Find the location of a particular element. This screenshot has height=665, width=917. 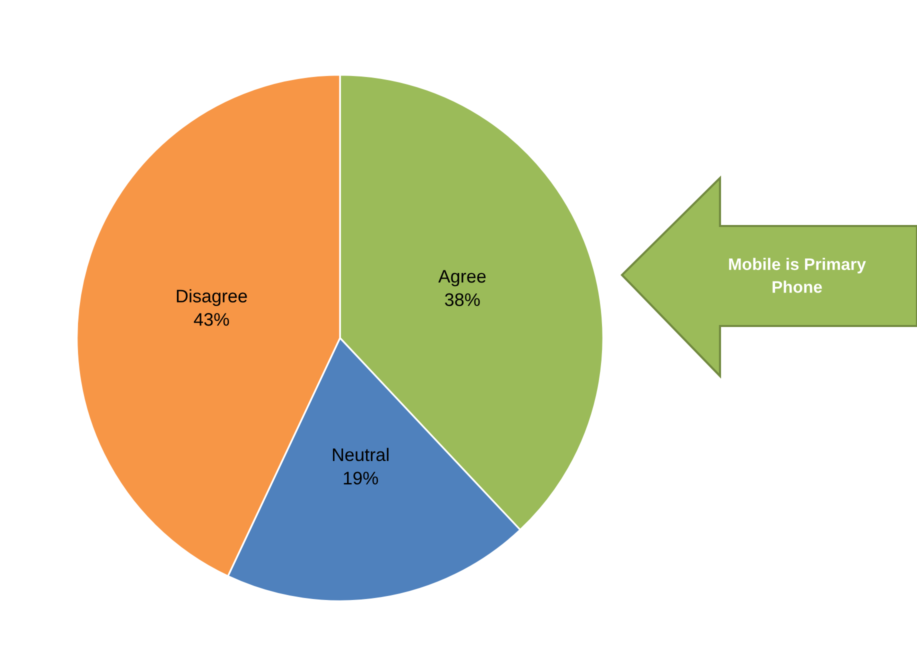

data-label: 43% is located at coordinates (211, 319).